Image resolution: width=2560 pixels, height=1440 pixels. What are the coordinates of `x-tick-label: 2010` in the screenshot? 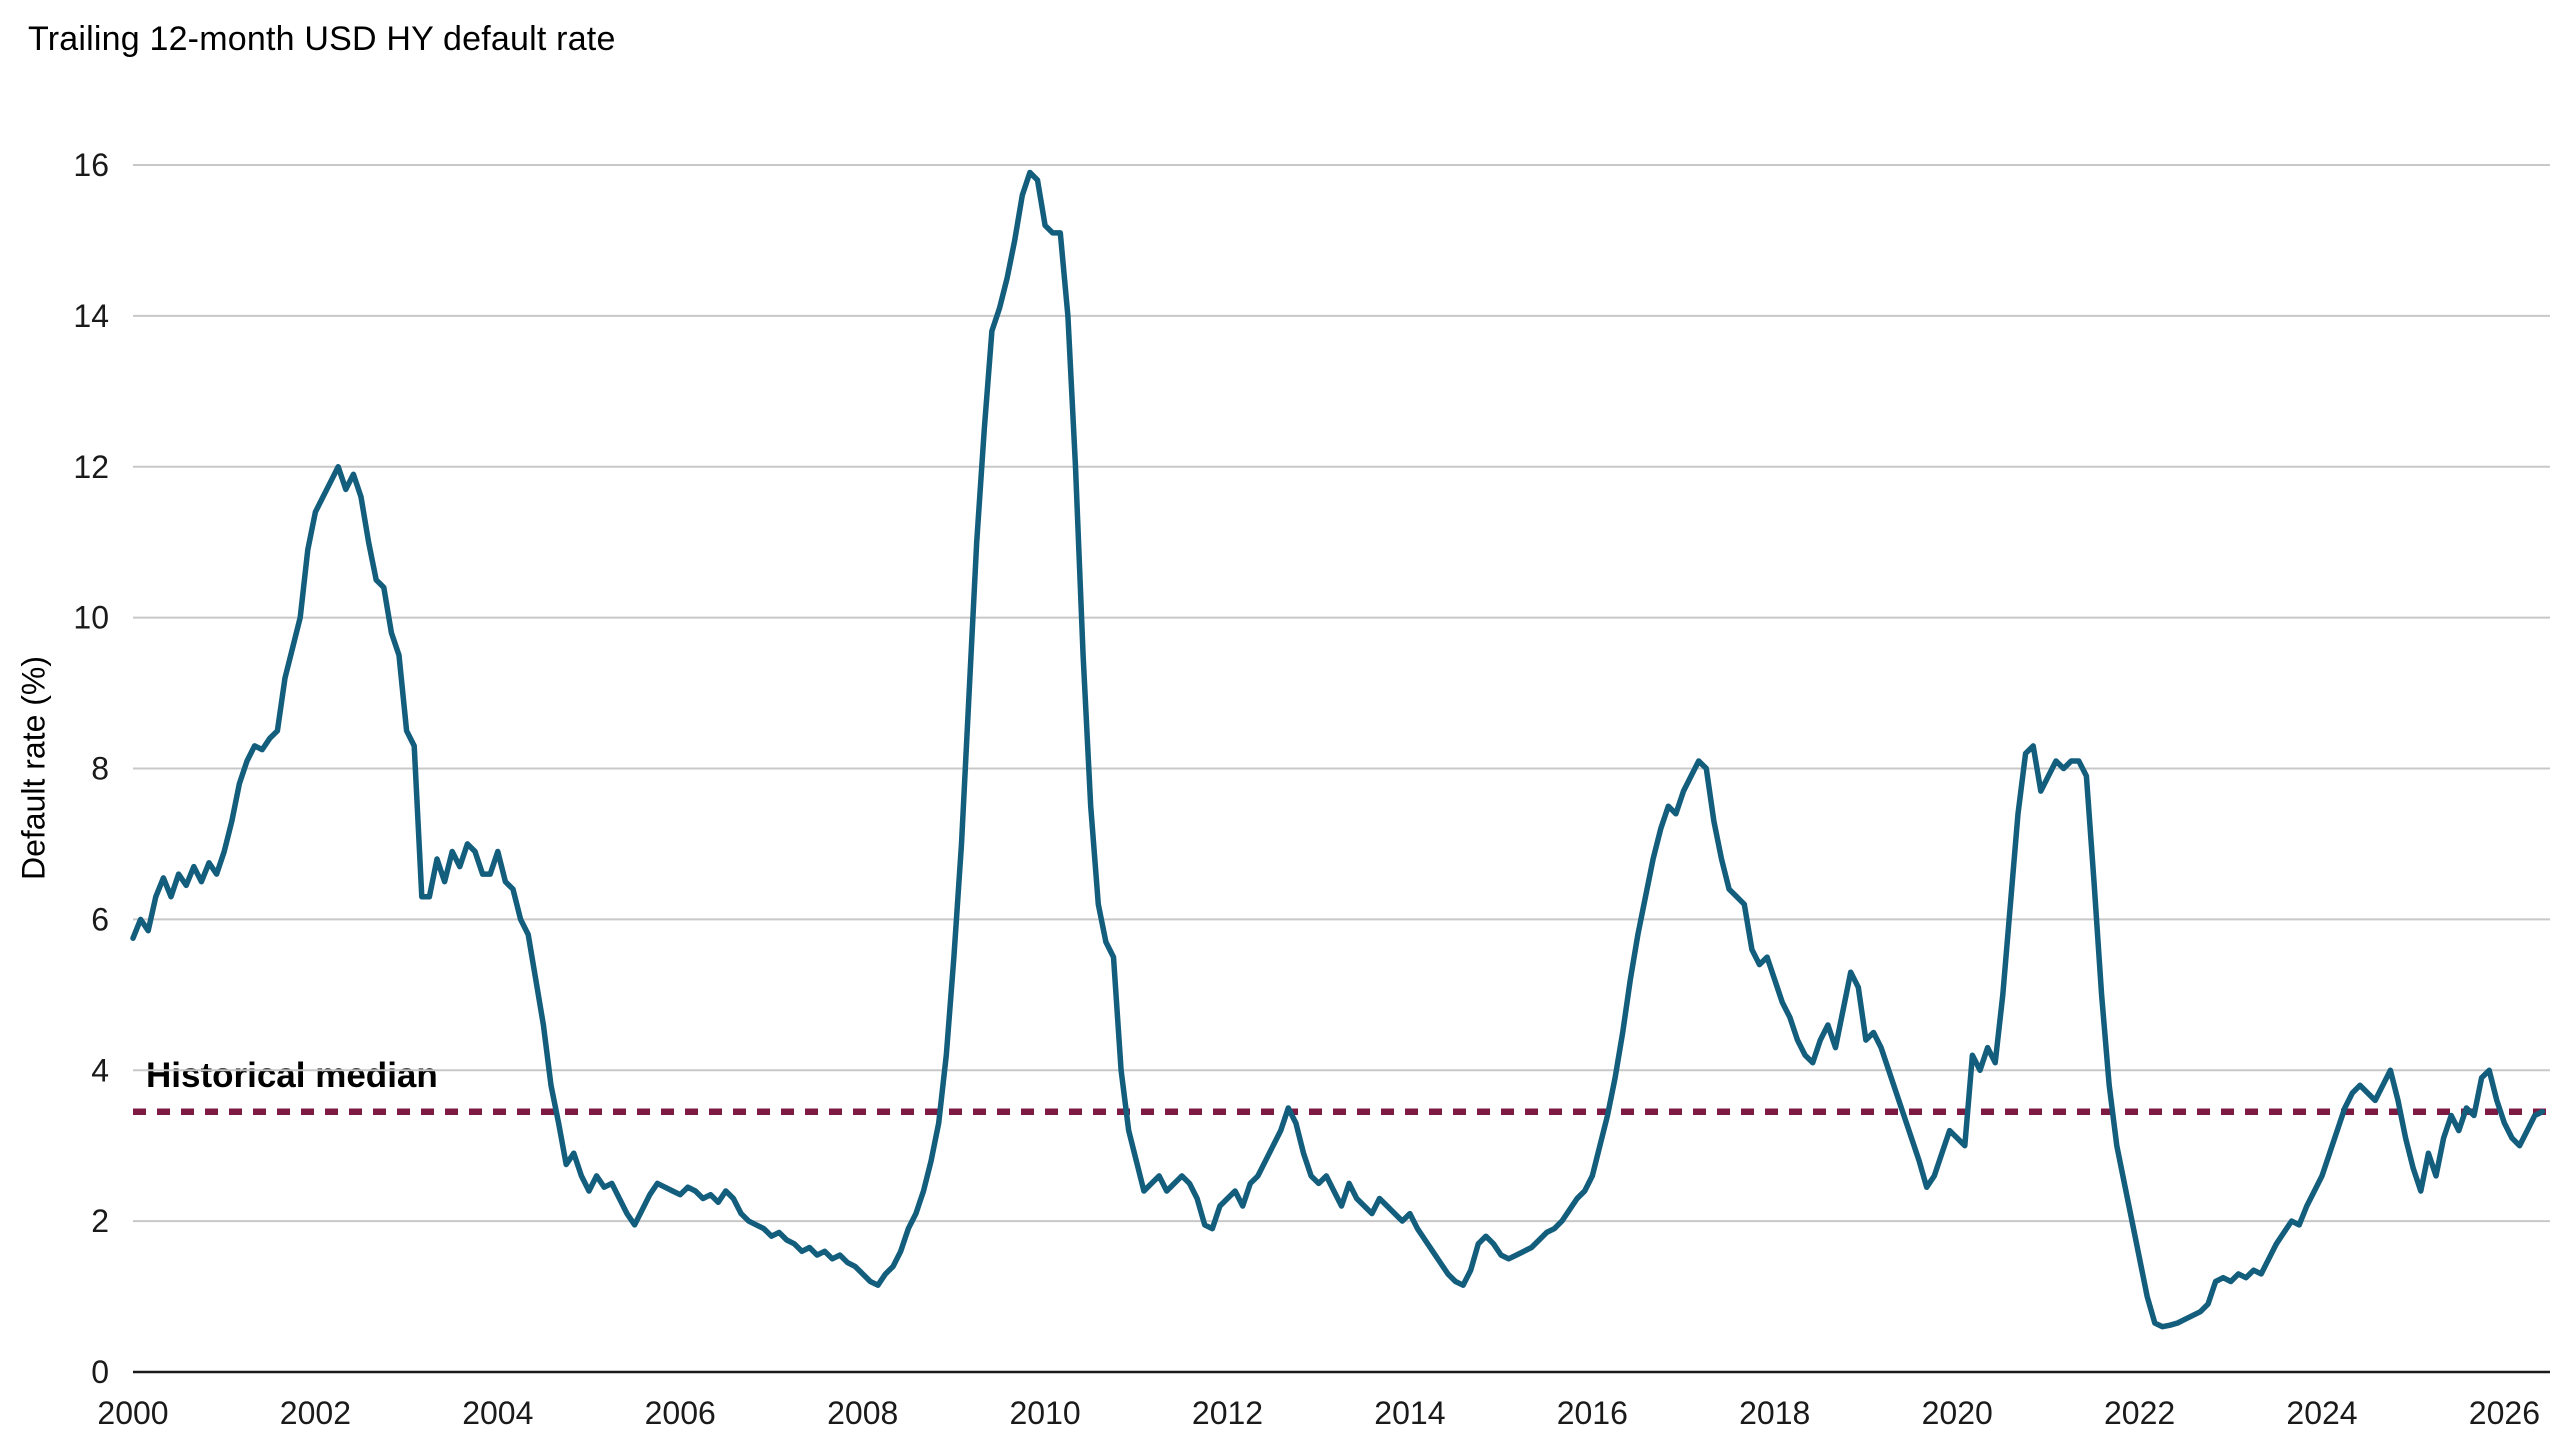 It's located at (1045, 1413).